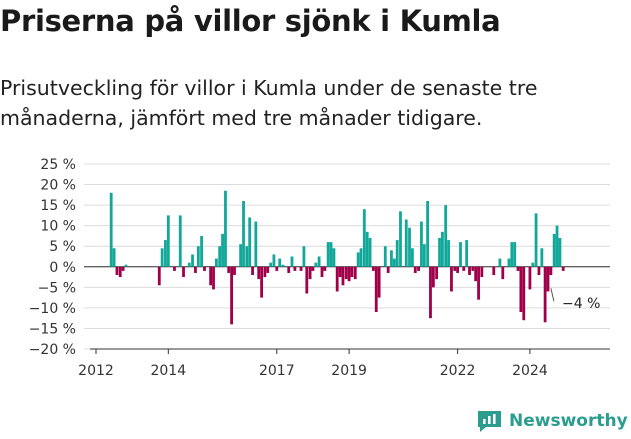 This screenshot has width=631, height=439. I want to click on annotation-group: −4 %, so click(575, 300).